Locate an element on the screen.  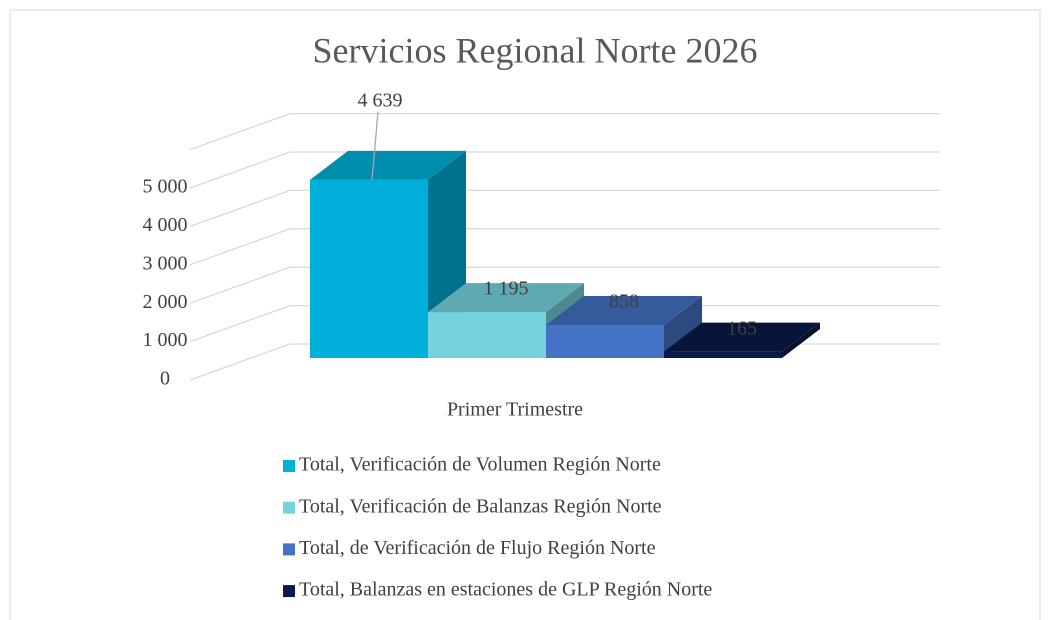
data-label: 165 is located at coordinates (742, 328).